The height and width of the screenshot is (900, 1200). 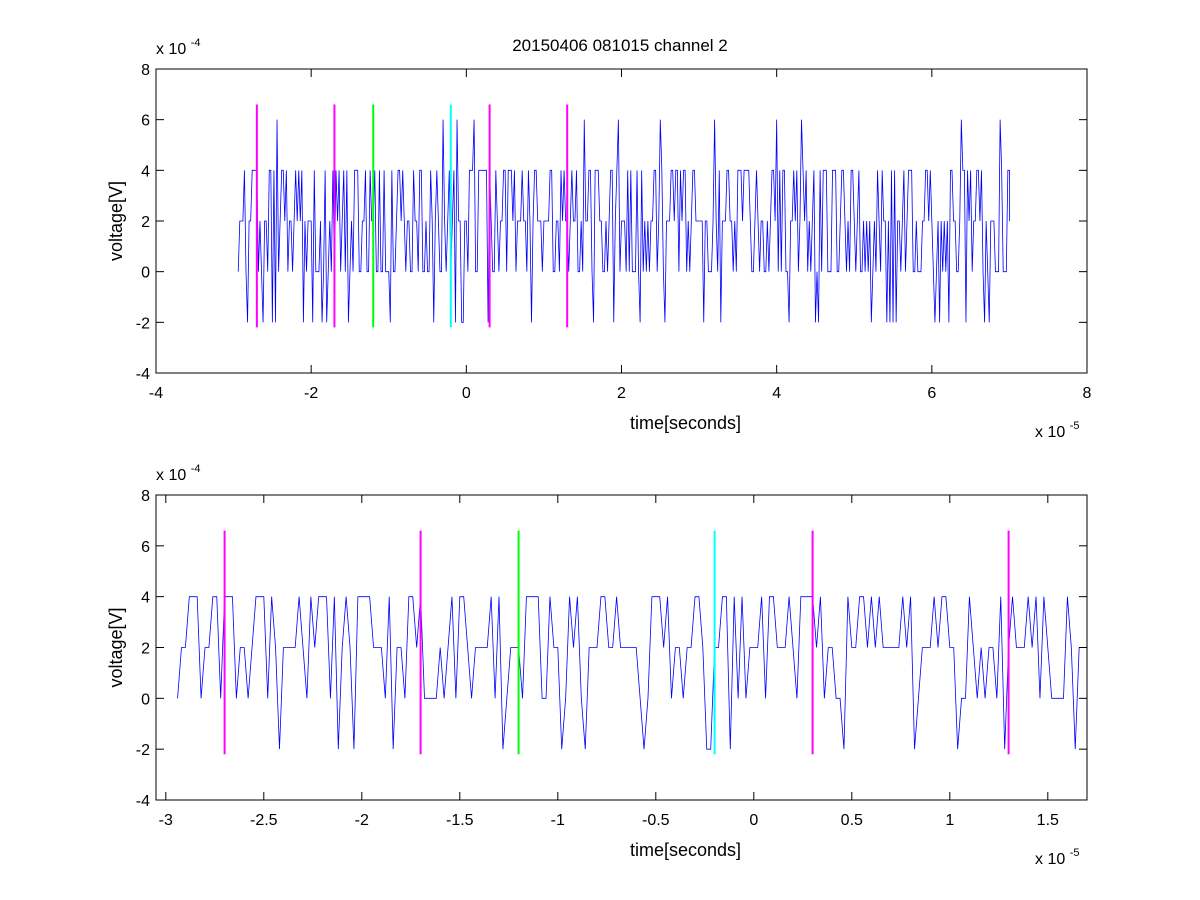 What do you see at coordinates (620, 45) in the screenshot?
I see `figure-title: 20150406 081015 channel 2` at bounding box center [620, 45].